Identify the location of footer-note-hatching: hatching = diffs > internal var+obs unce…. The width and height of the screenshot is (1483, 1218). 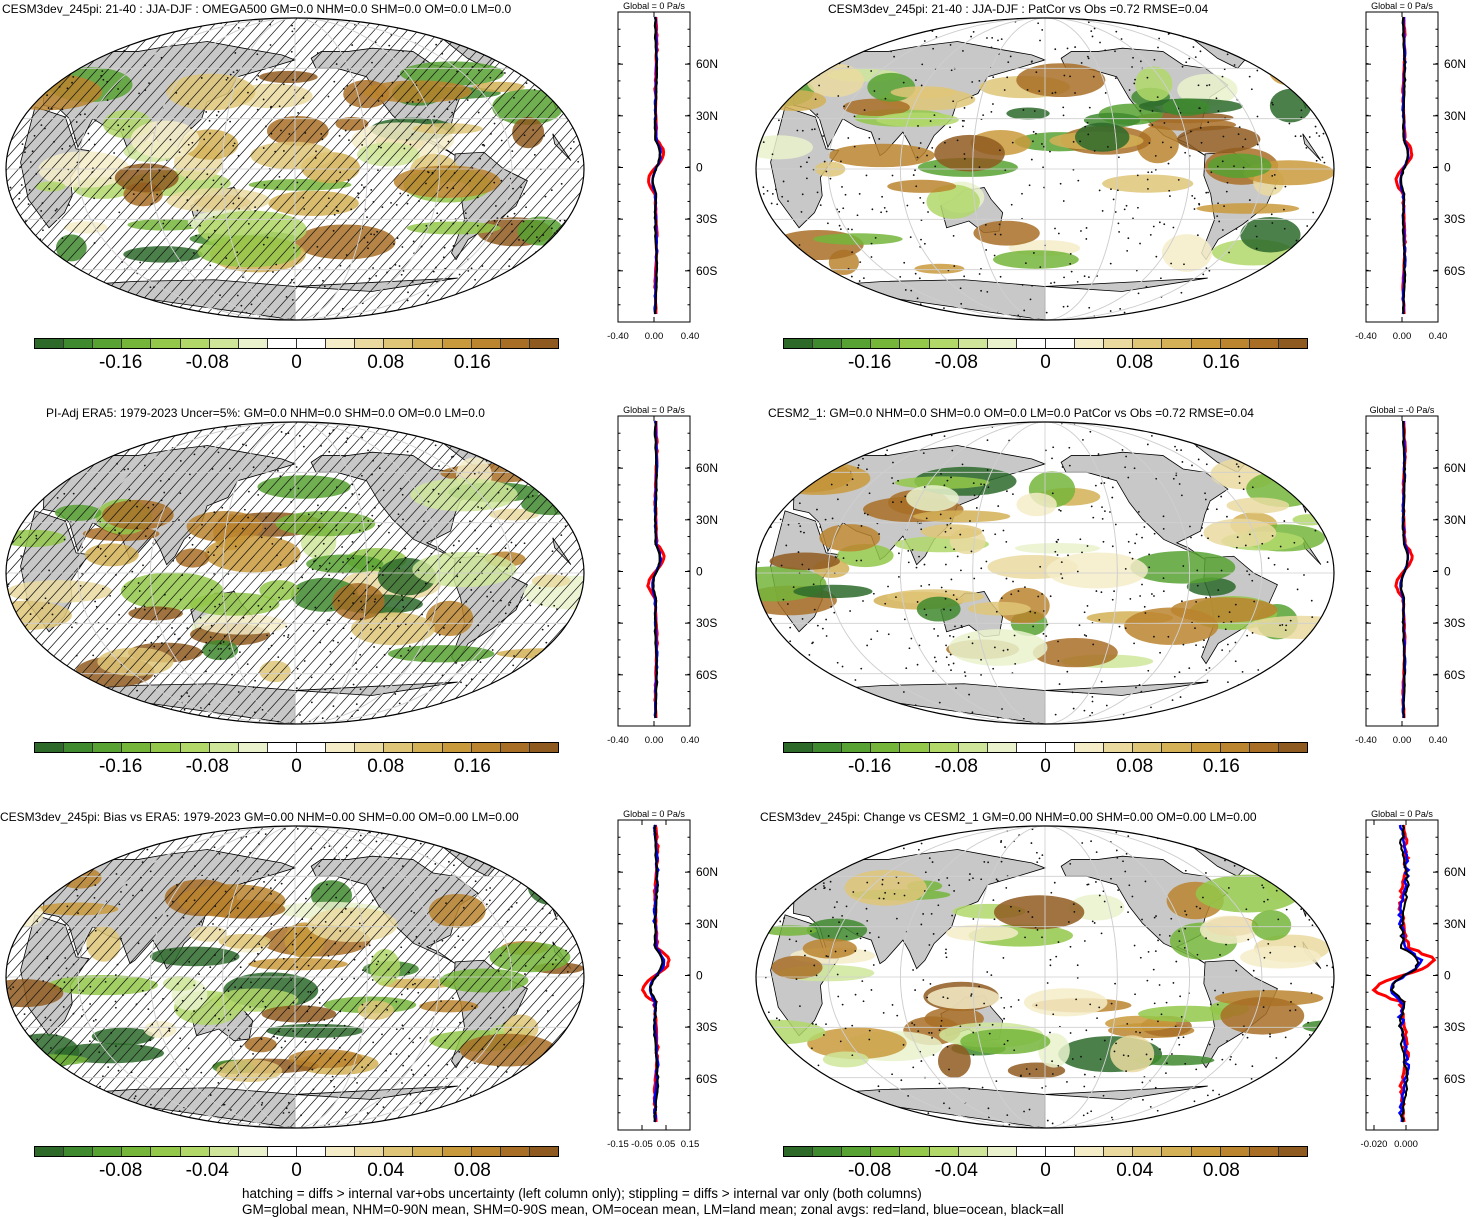
(582, 1193).